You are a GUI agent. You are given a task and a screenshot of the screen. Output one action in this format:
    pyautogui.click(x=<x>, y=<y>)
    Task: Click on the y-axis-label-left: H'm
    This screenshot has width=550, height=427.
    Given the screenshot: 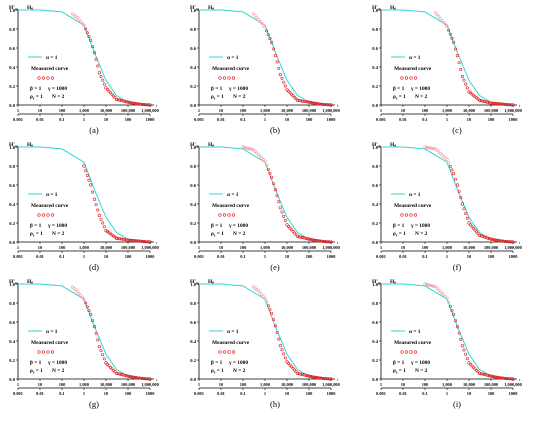 What is the action you would take?
    pyautogui.click(x=195, y=282)
    